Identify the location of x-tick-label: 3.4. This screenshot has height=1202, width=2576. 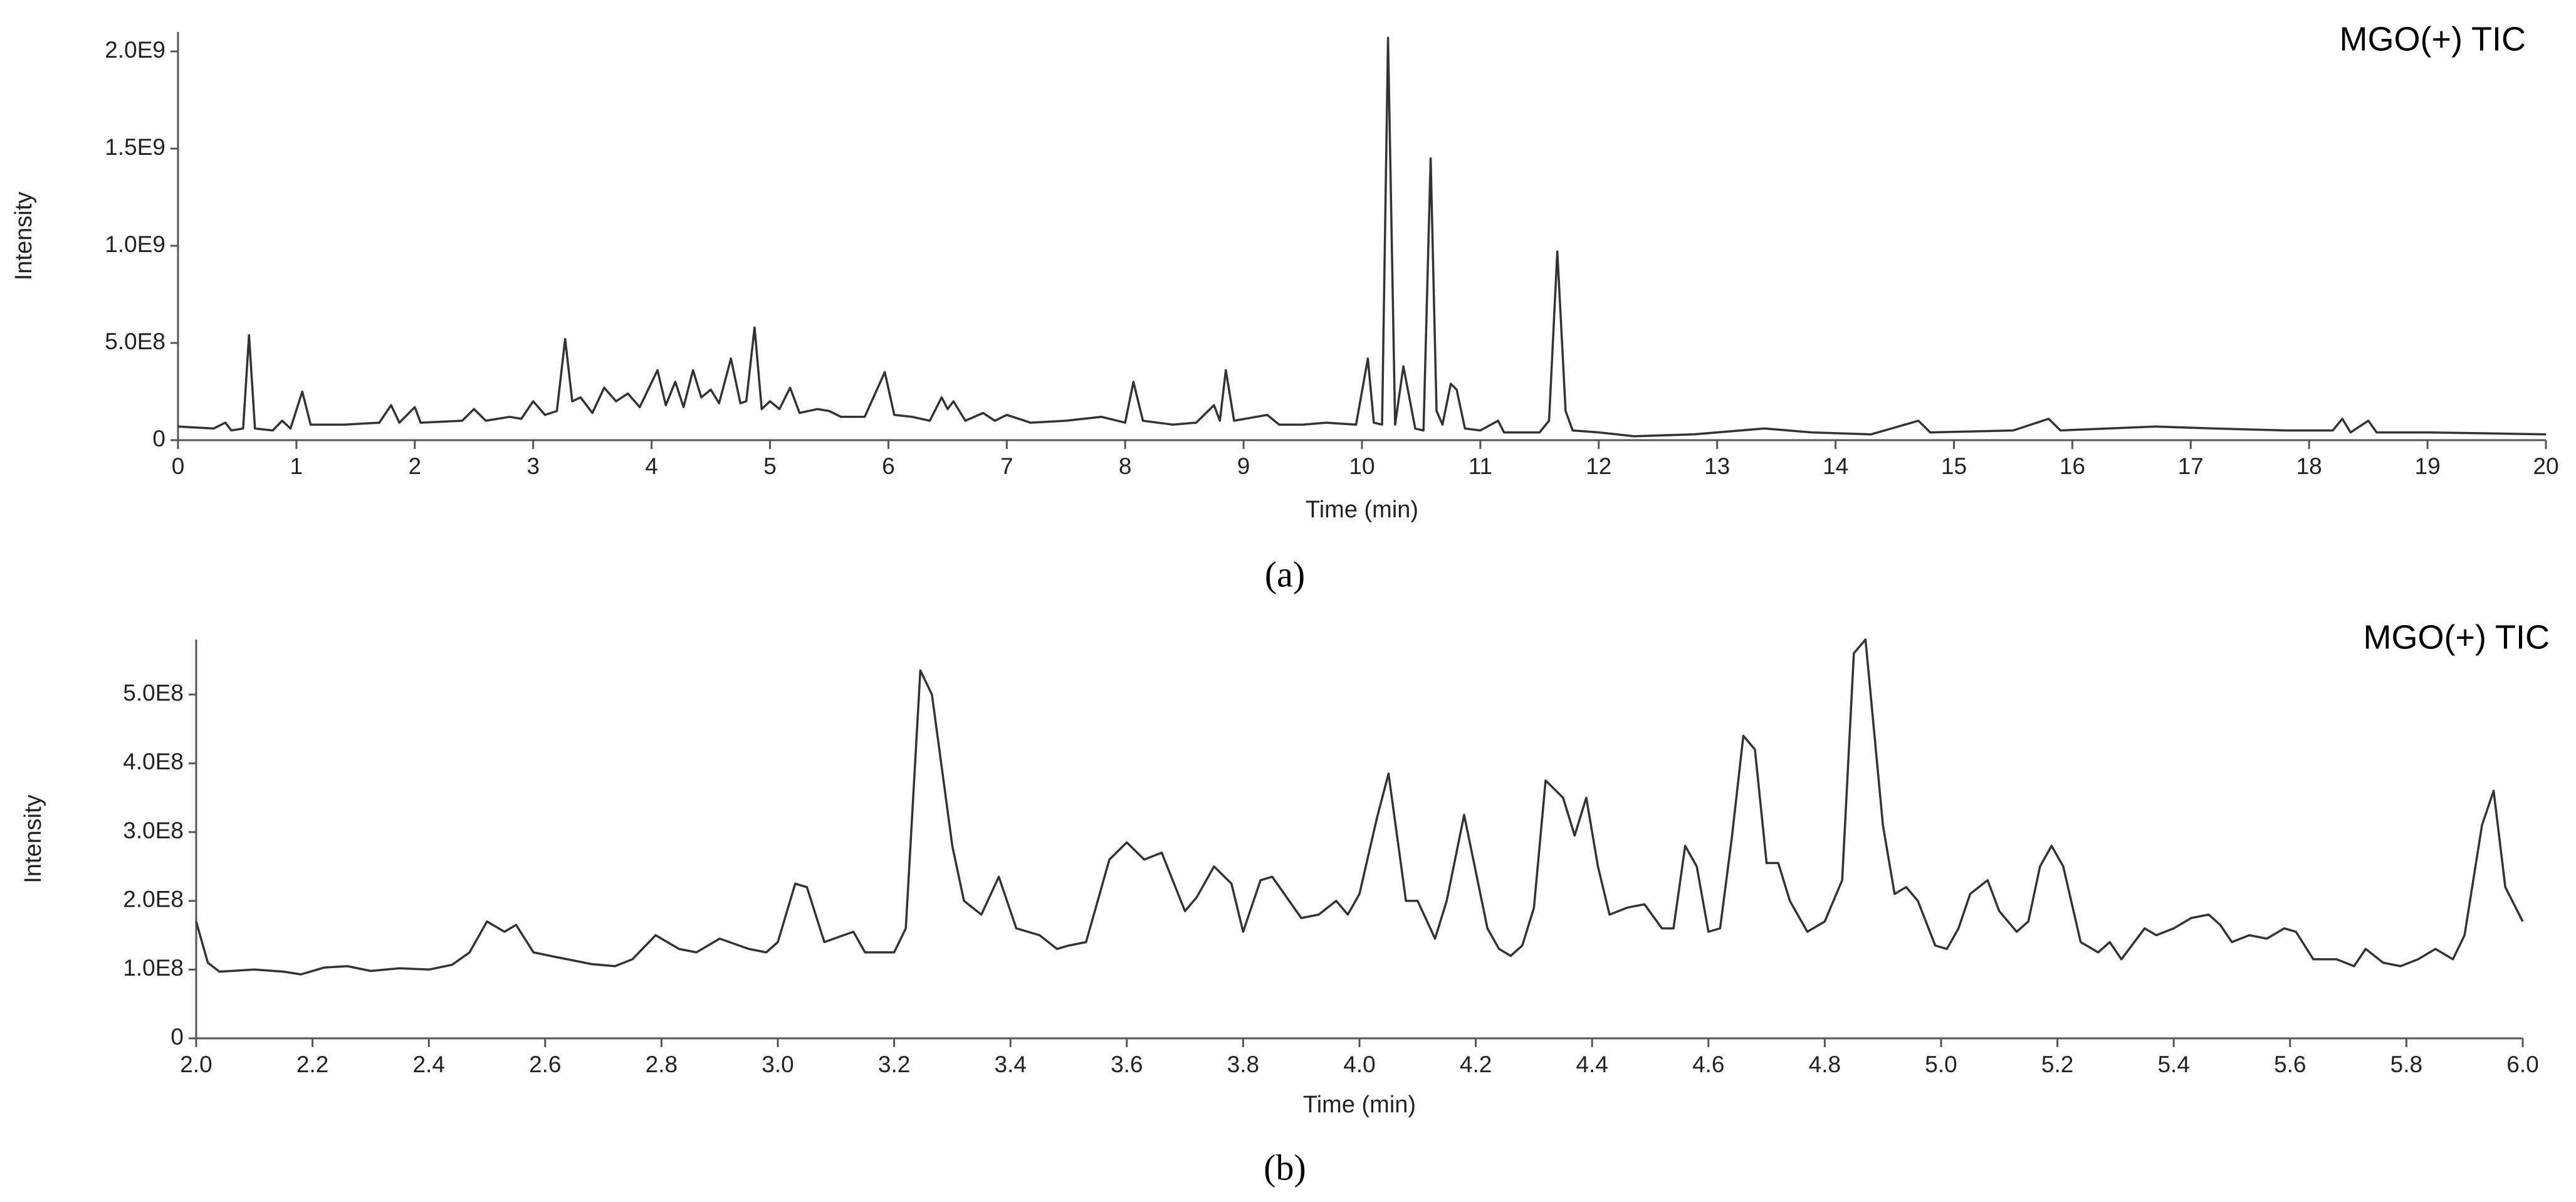
(1010, 1064).